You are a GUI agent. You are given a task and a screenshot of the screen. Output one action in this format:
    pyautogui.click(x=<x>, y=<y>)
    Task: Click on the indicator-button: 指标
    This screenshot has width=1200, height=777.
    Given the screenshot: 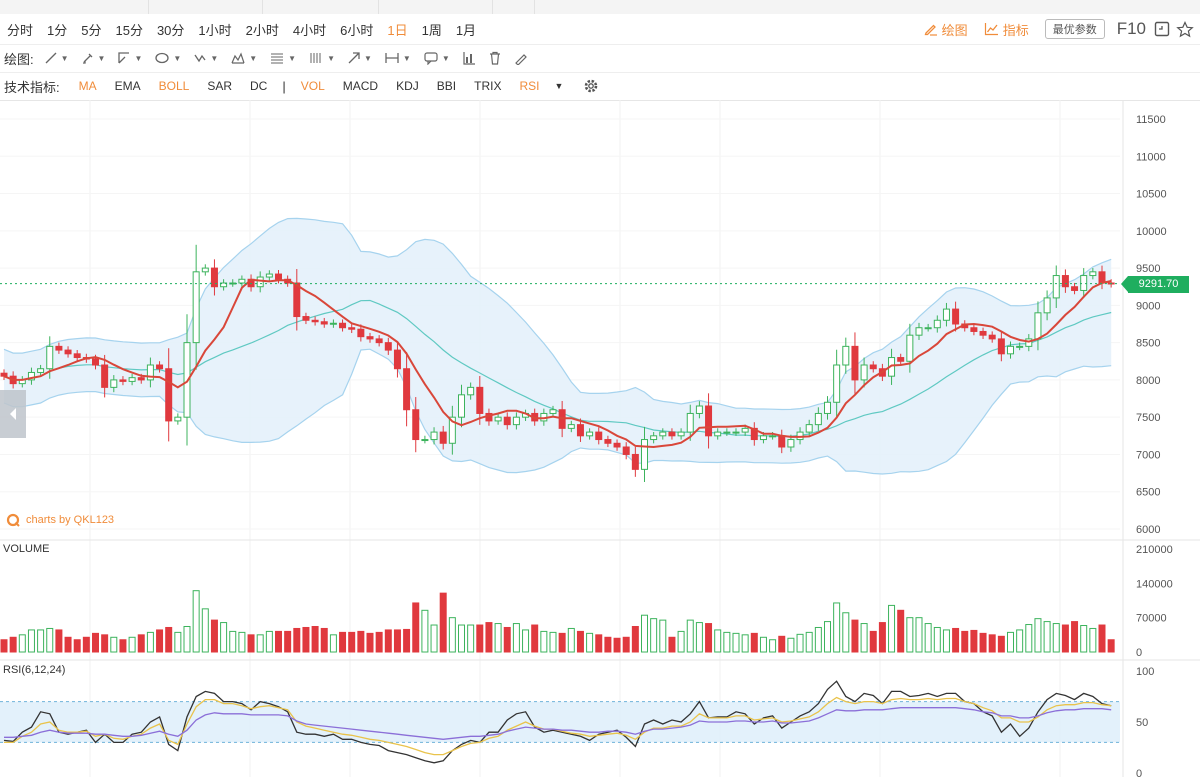 What is the action you would take?
    pyautogui.click(x=1006, y=29)
    